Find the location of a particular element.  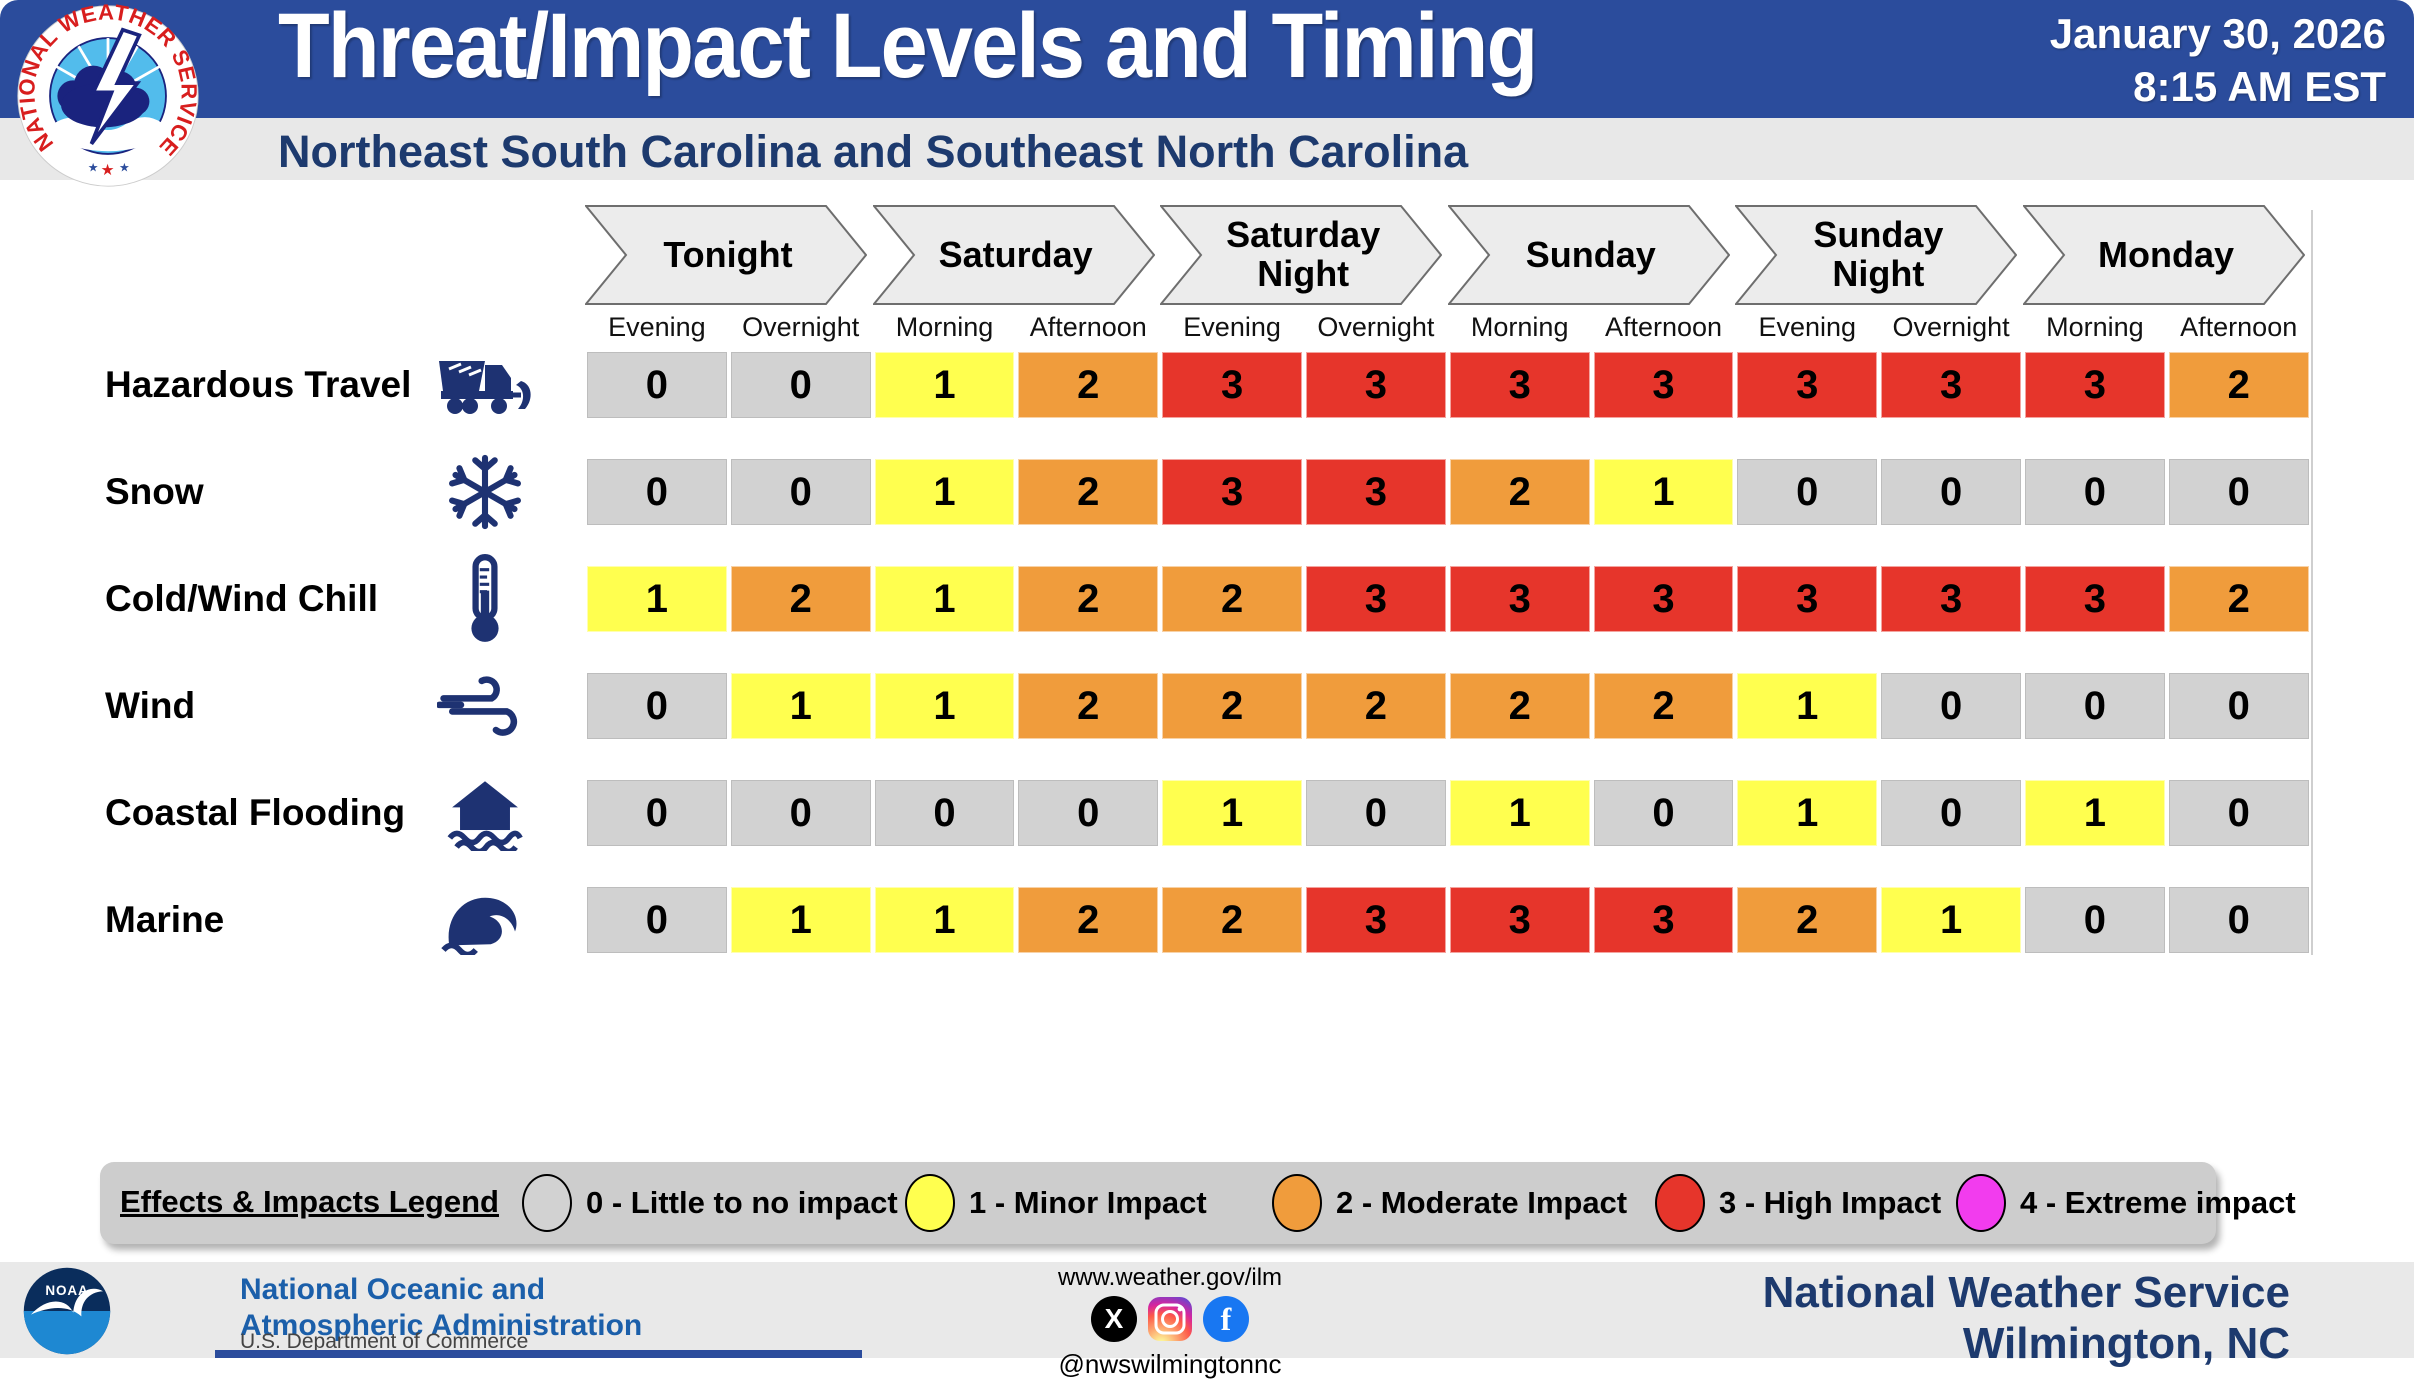

legend-item-3: 3 - High Impact is located at coordinates (1798, 1203).